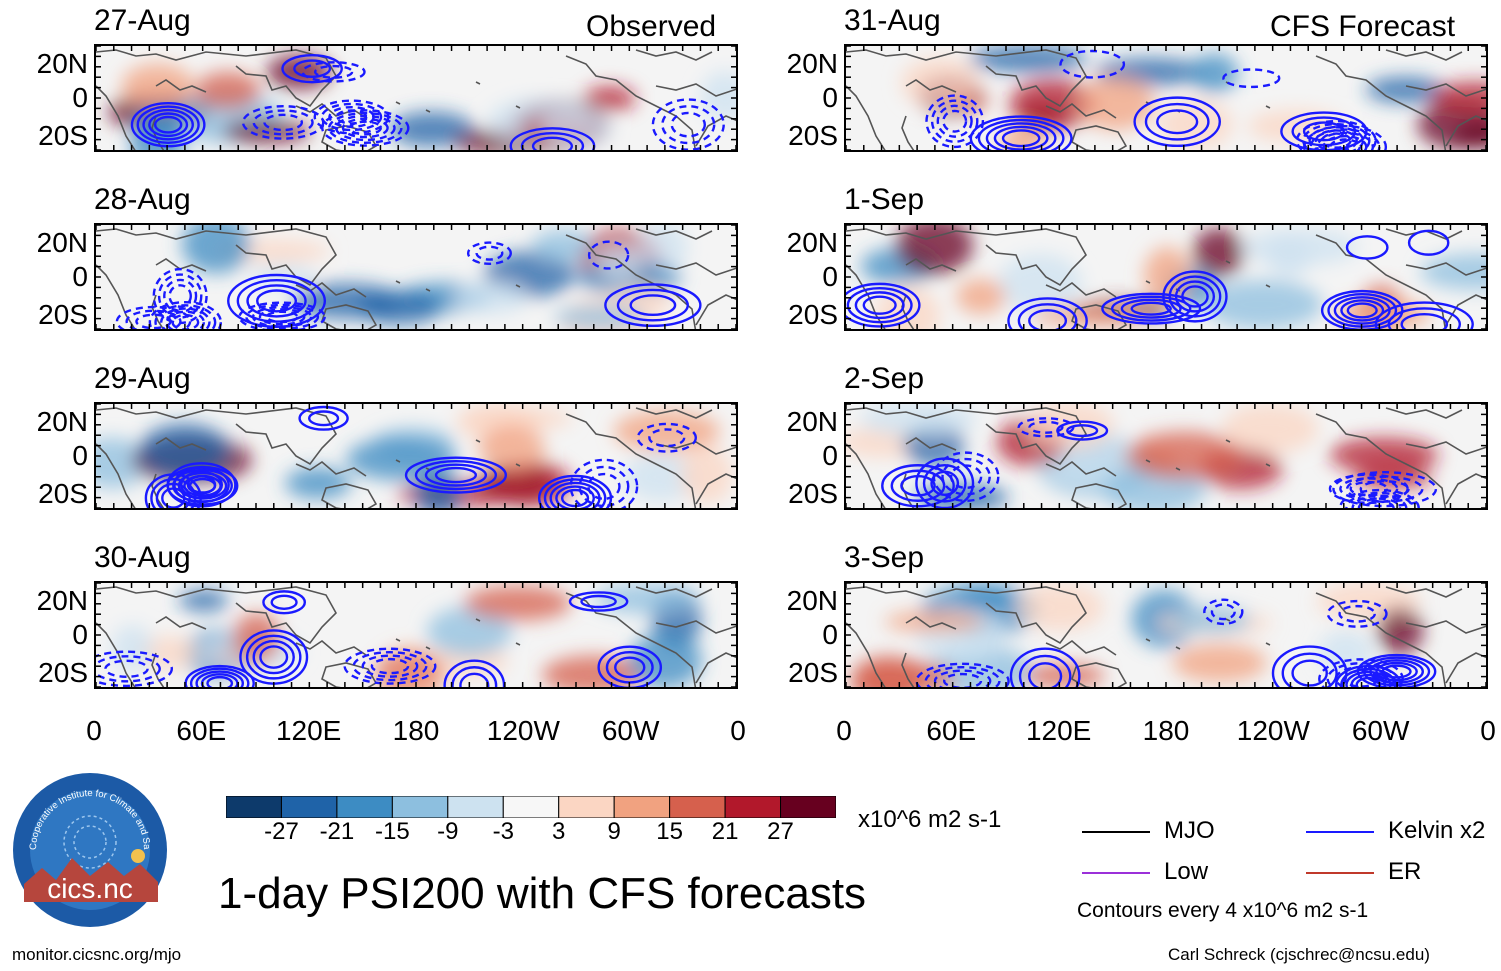 Image resolution: width=1501 pixels, height=971 pixels. I want to click on map-panel-2-Sep, so click(1166, 456).